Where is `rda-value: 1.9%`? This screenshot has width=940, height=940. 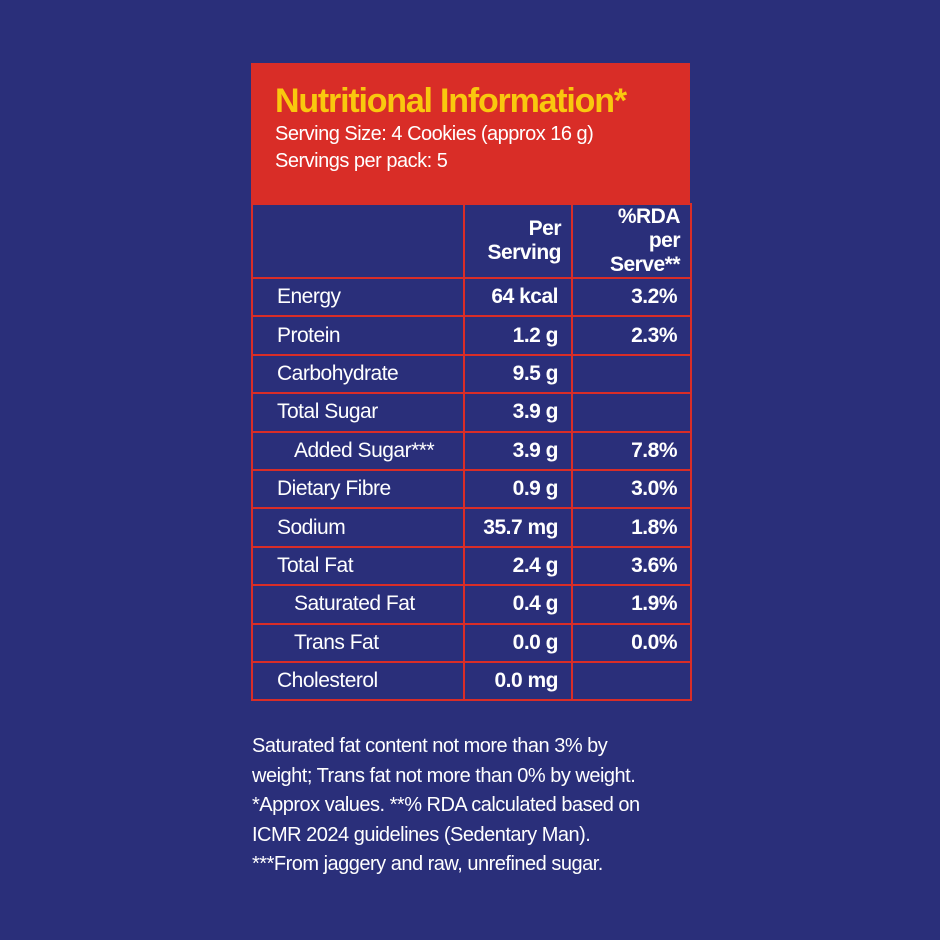
rda-value: 1.9% is located at coordinates (631, 604).